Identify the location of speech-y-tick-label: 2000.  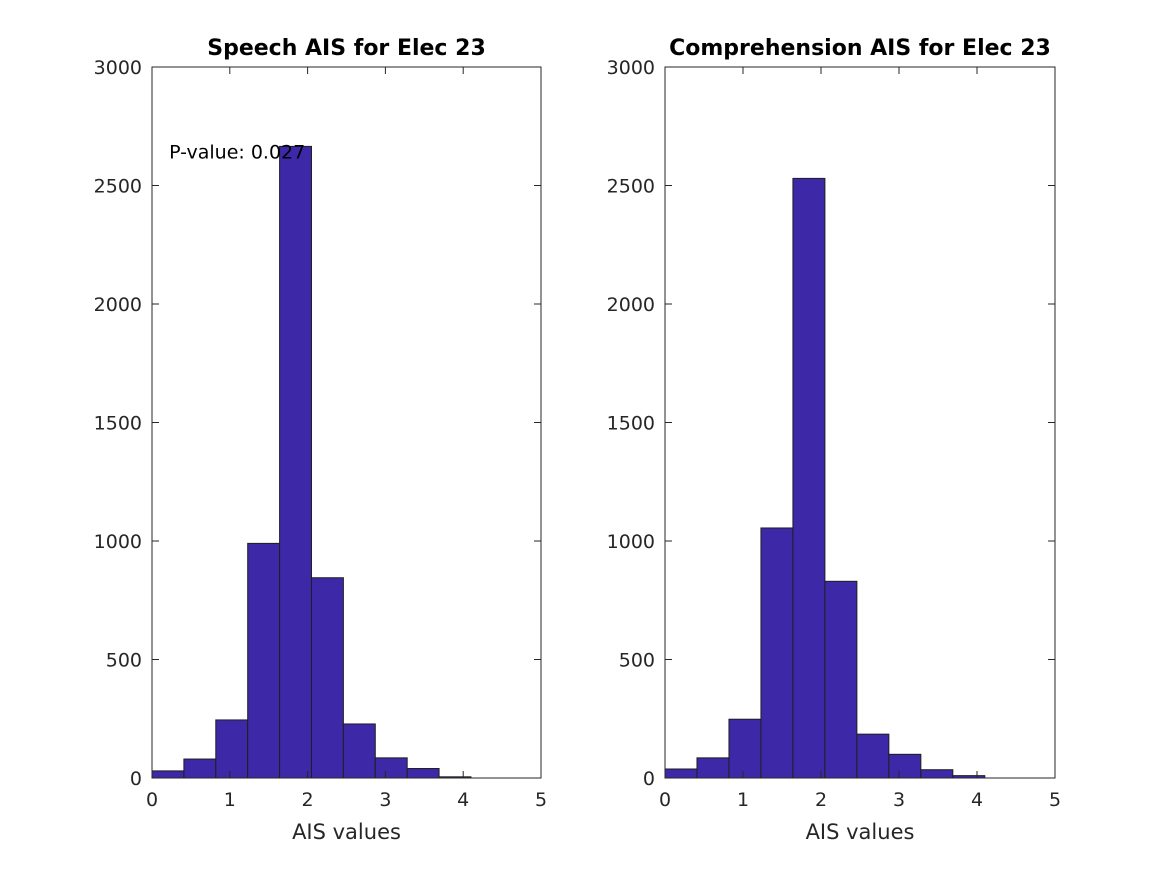
(118, 305).